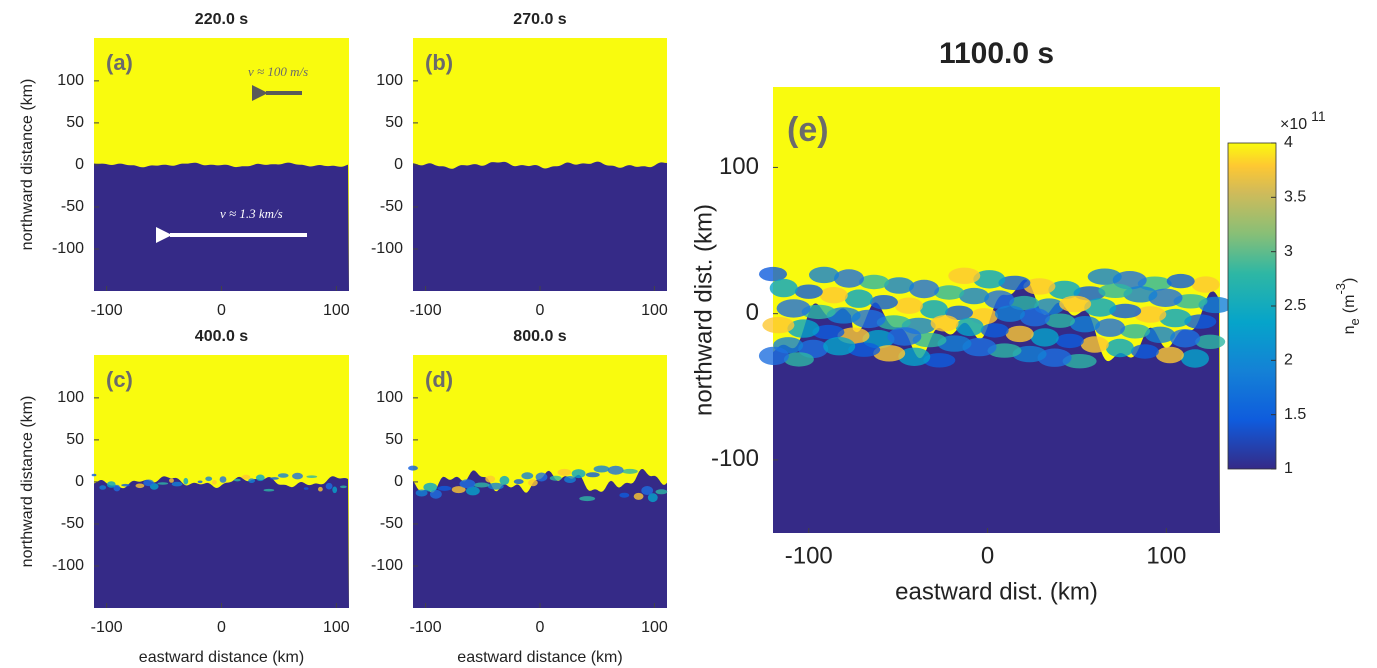  I want to click on multiplier-base: ×10, so click(1293, 124).